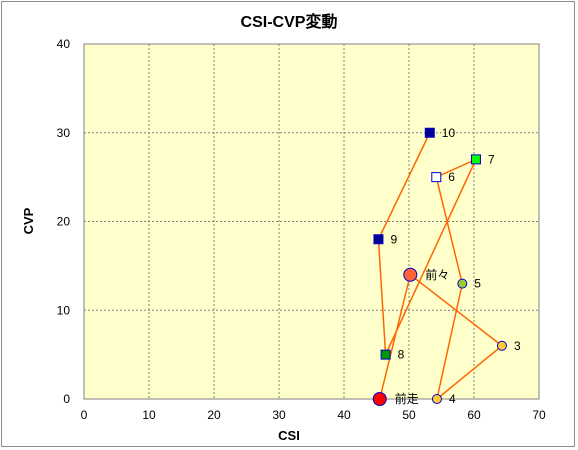  I want to click on data-point-label: 5, so click(477, 284).